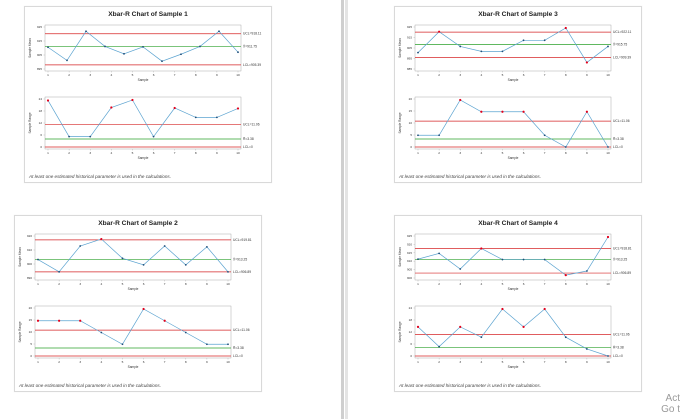  Describe the element at coordinates (252, 34) in the screenshot. I see `xbar-ucl-label: UCL=918.11` at that location.